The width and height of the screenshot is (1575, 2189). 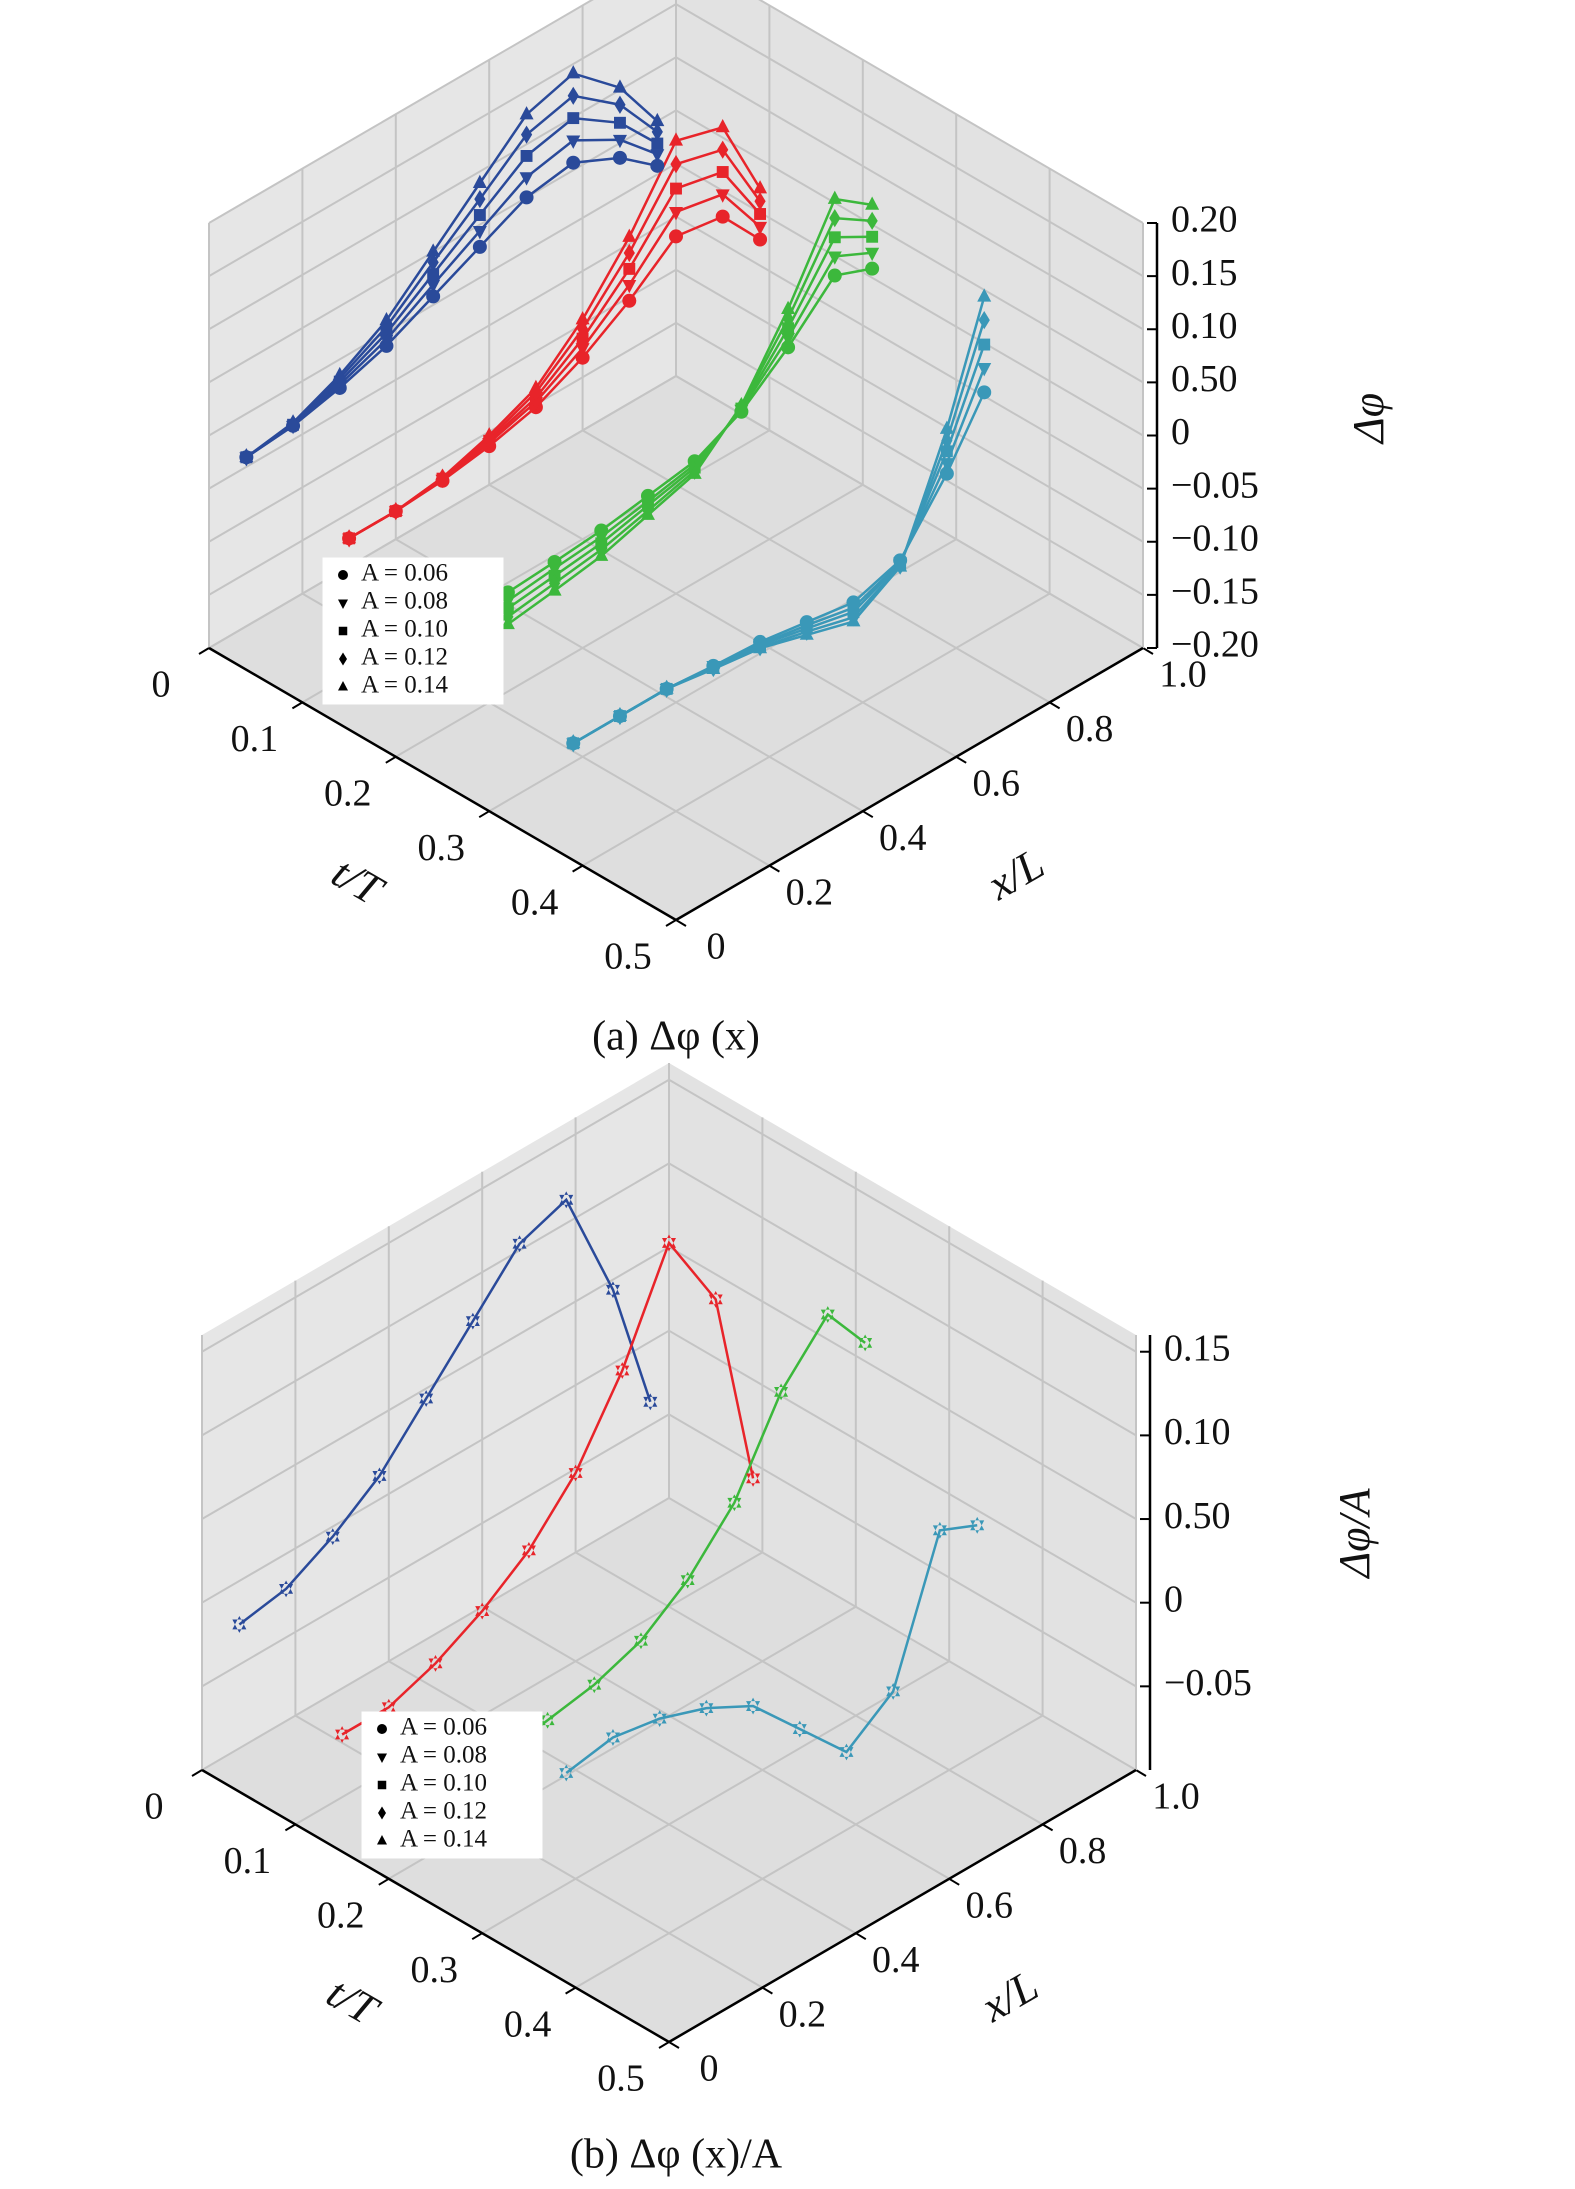 What do you see at coordinates (348, 794) in the screenshot?
I see `t-tick-label: 0.2` at bounding box center [348, 794].